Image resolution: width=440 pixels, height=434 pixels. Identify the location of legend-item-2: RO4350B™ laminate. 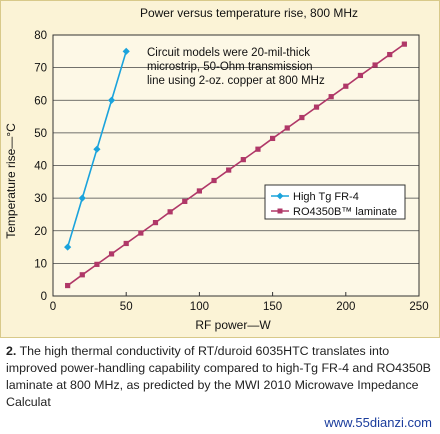
(334, 212).